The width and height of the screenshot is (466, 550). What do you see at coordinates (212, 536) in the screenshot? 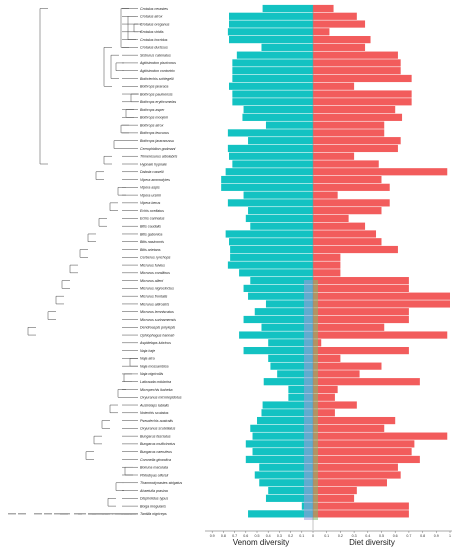
I see `tick-label: 0.9` at bounding box center [212, 536].